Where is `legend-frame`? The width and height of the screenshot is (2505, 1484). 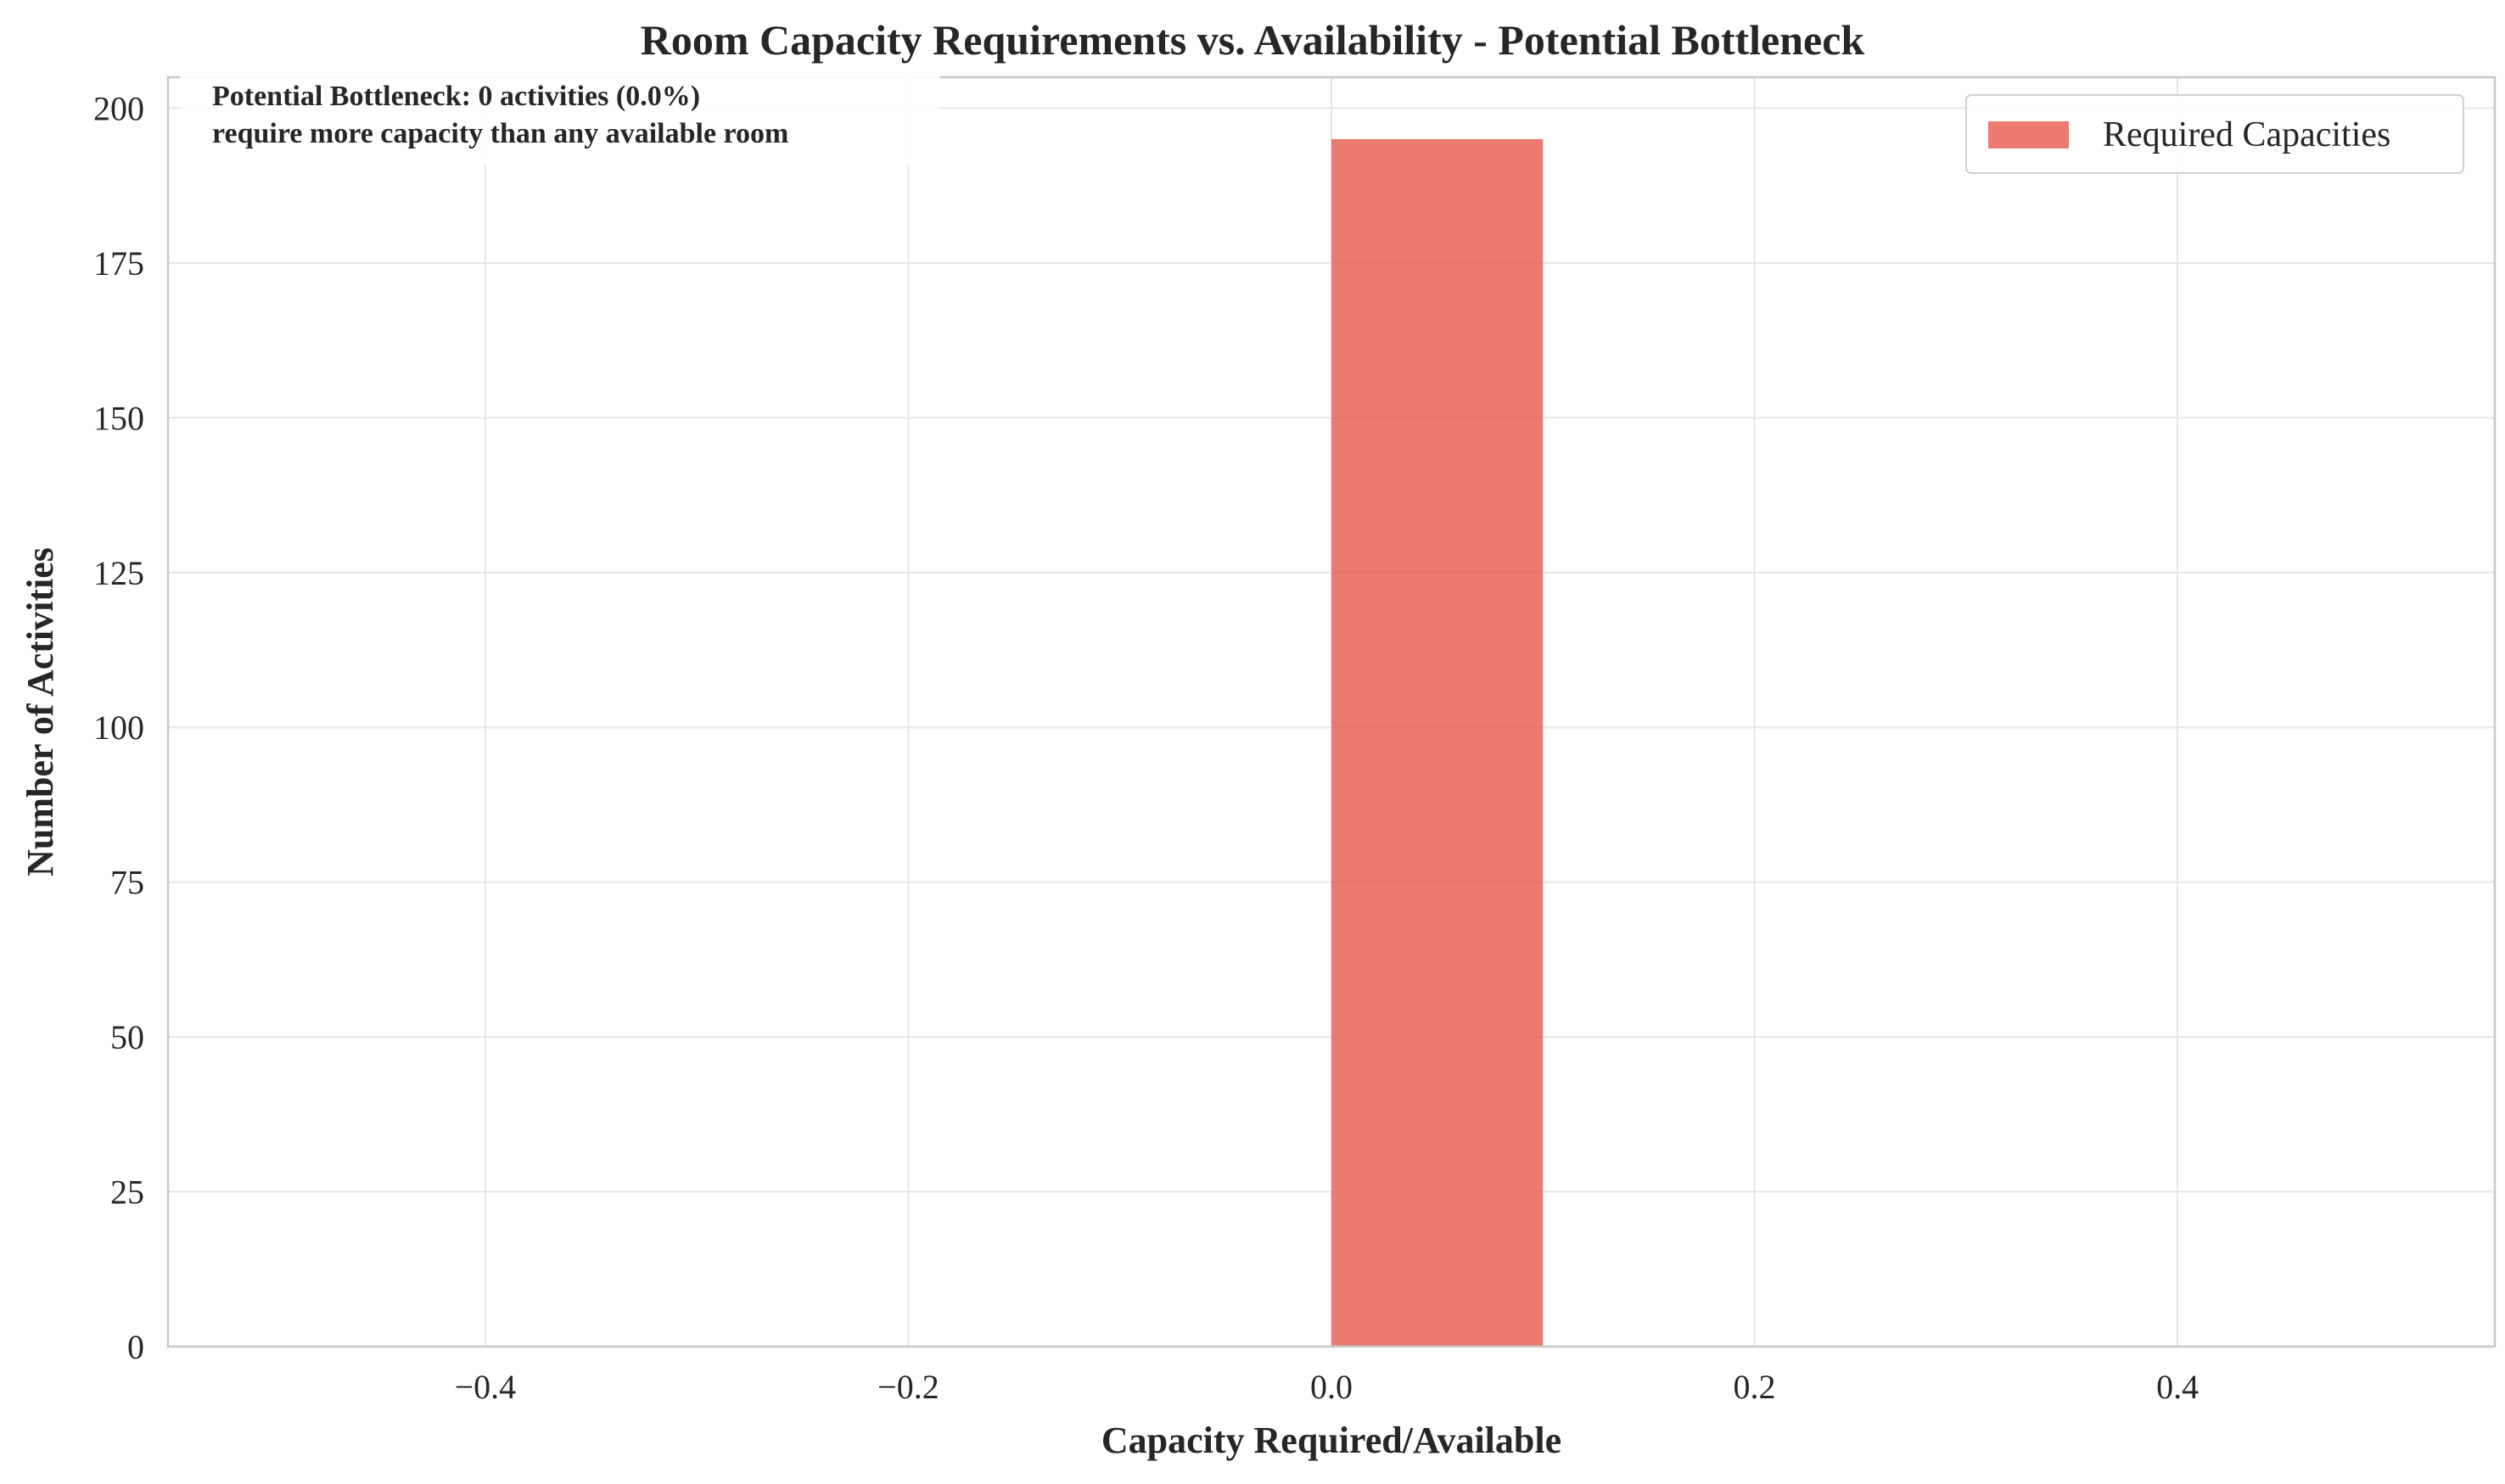
legend-frame is located at coordinates (2214, 134).